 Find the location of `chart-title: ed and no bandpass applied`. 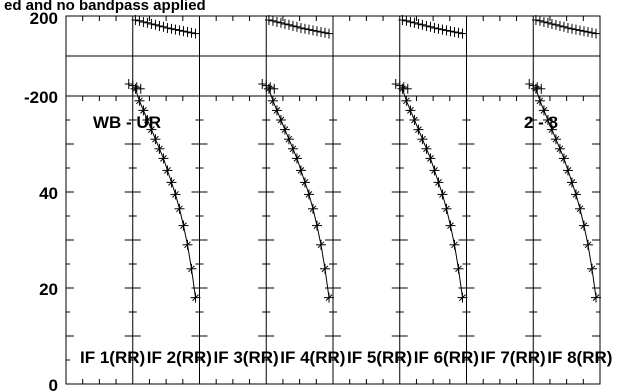

chart-title: ed and no bandpass applied is located at coordinates (105, 7).